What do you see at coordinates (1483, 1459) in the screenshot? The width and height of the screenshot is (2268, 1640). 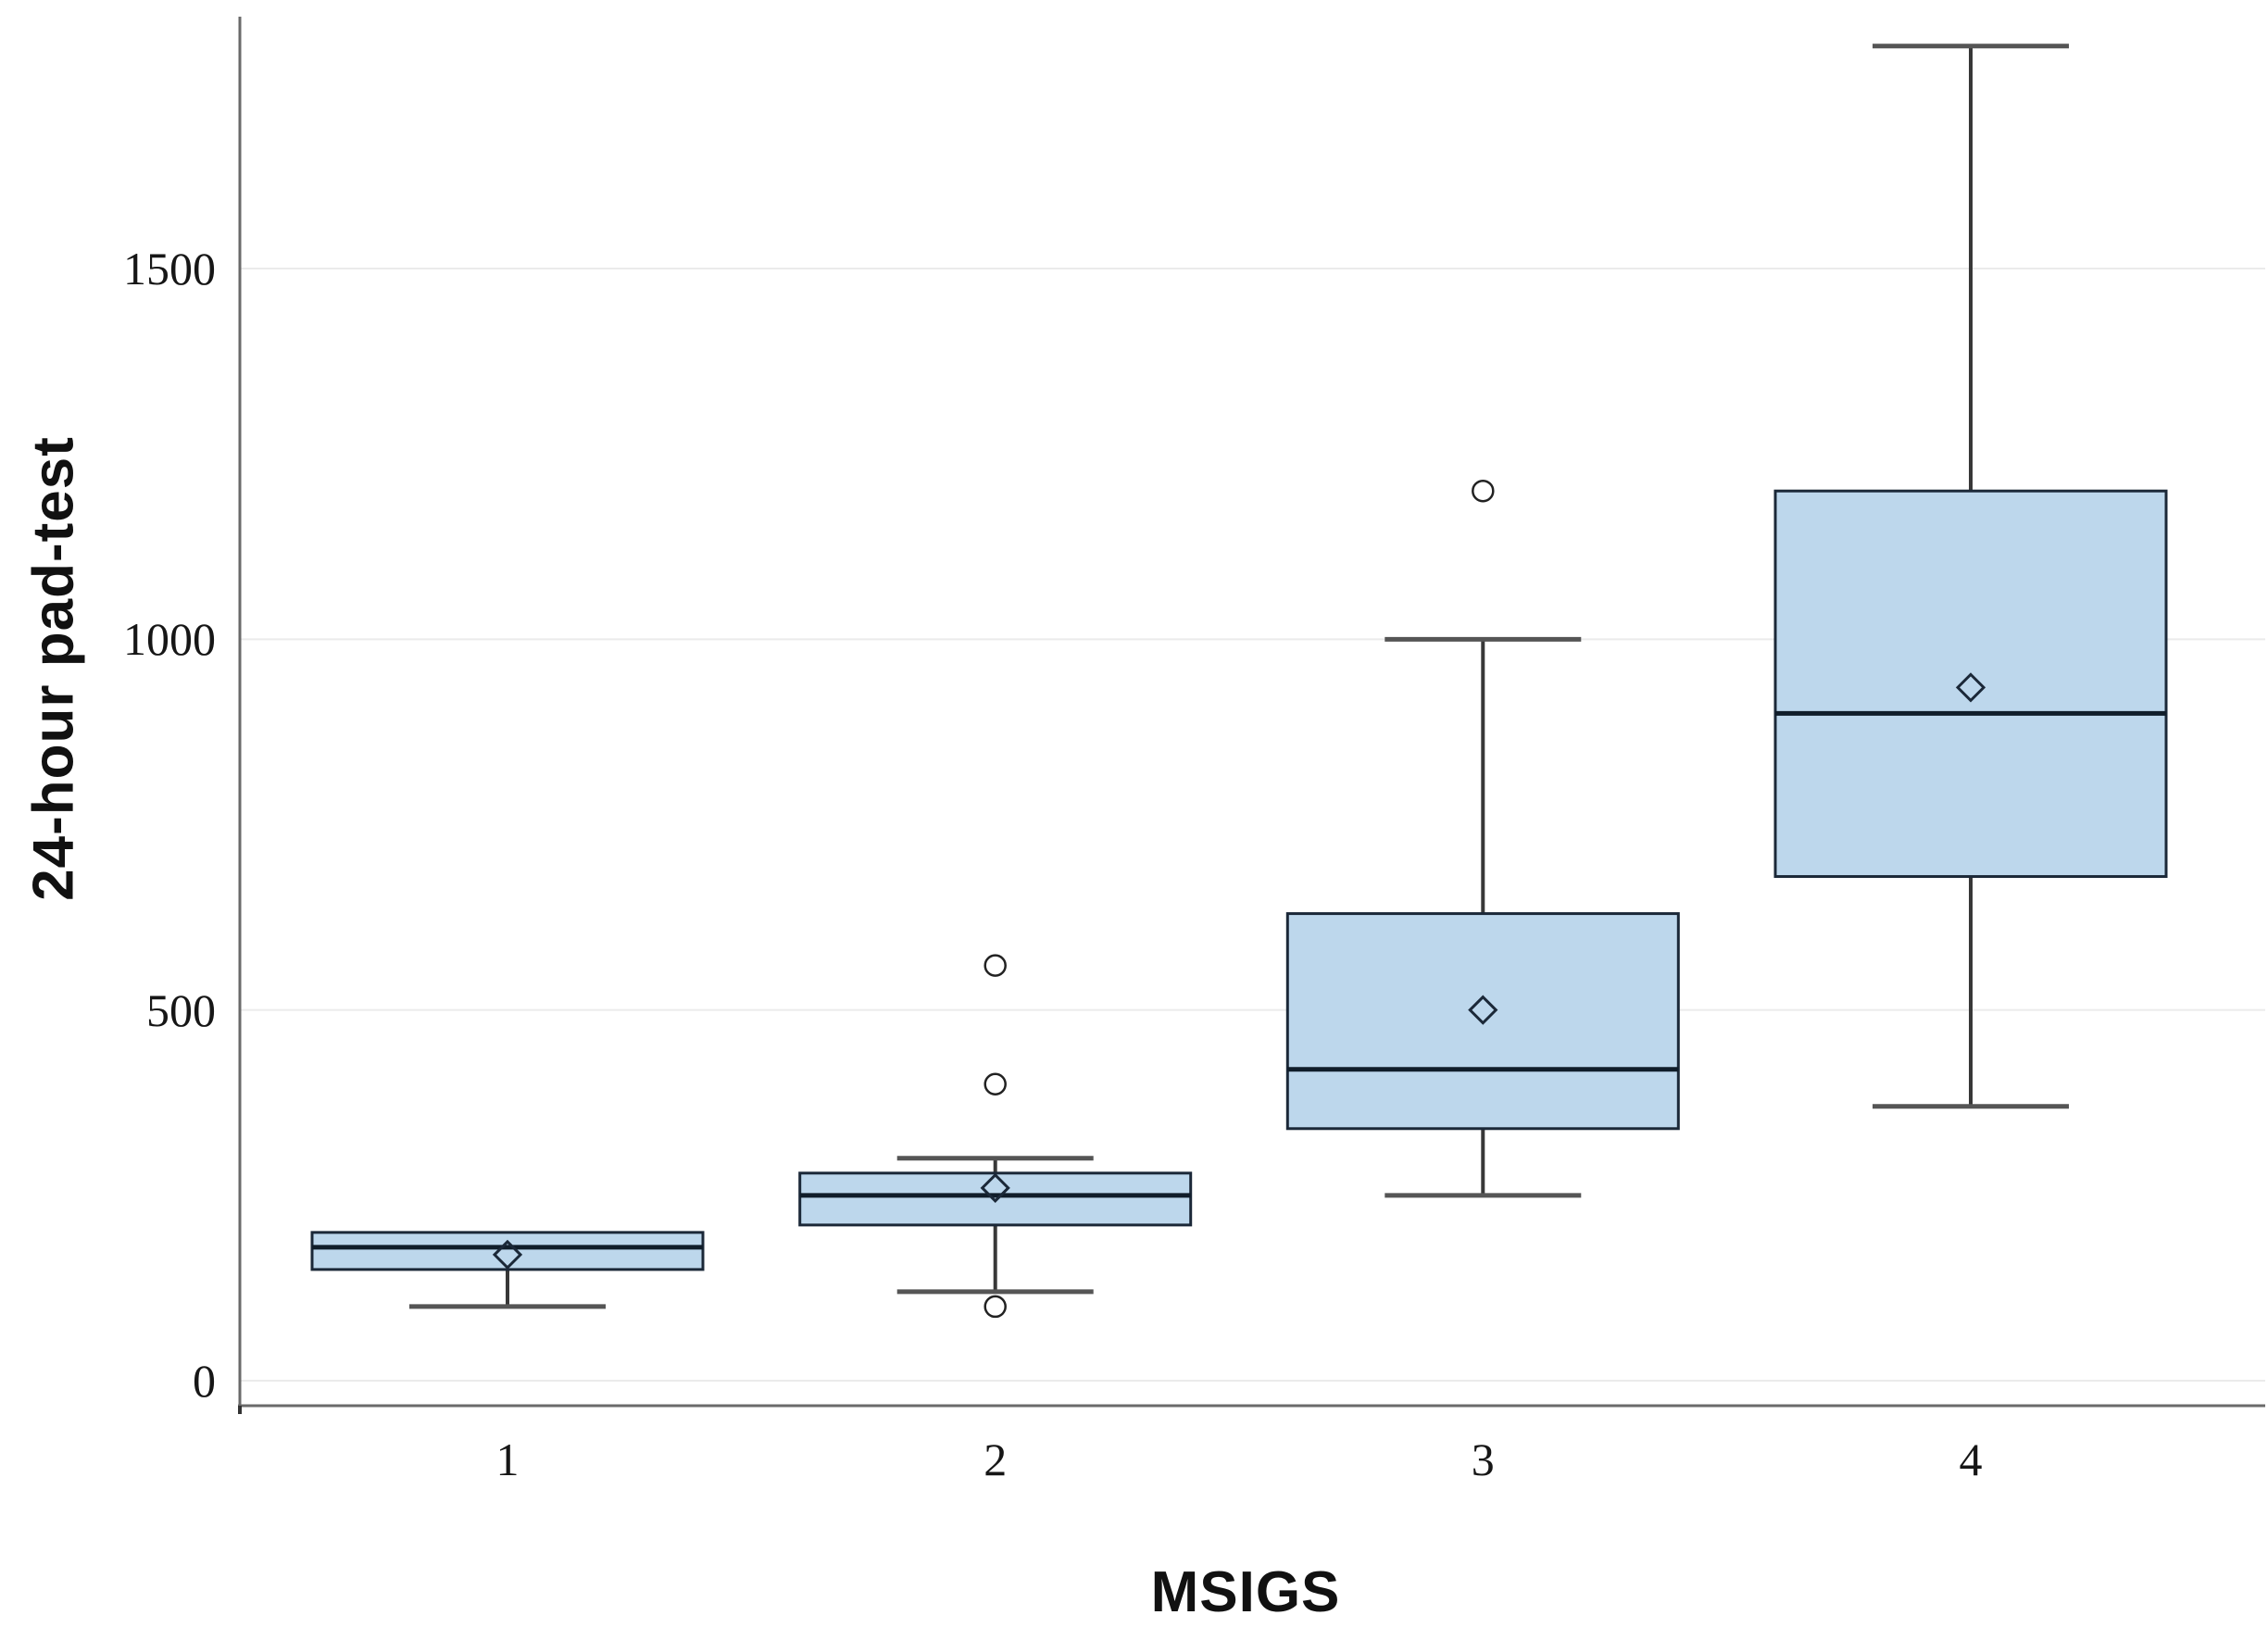 I see `x-category-label-3: 3` at bounding box center [1483, 1459].